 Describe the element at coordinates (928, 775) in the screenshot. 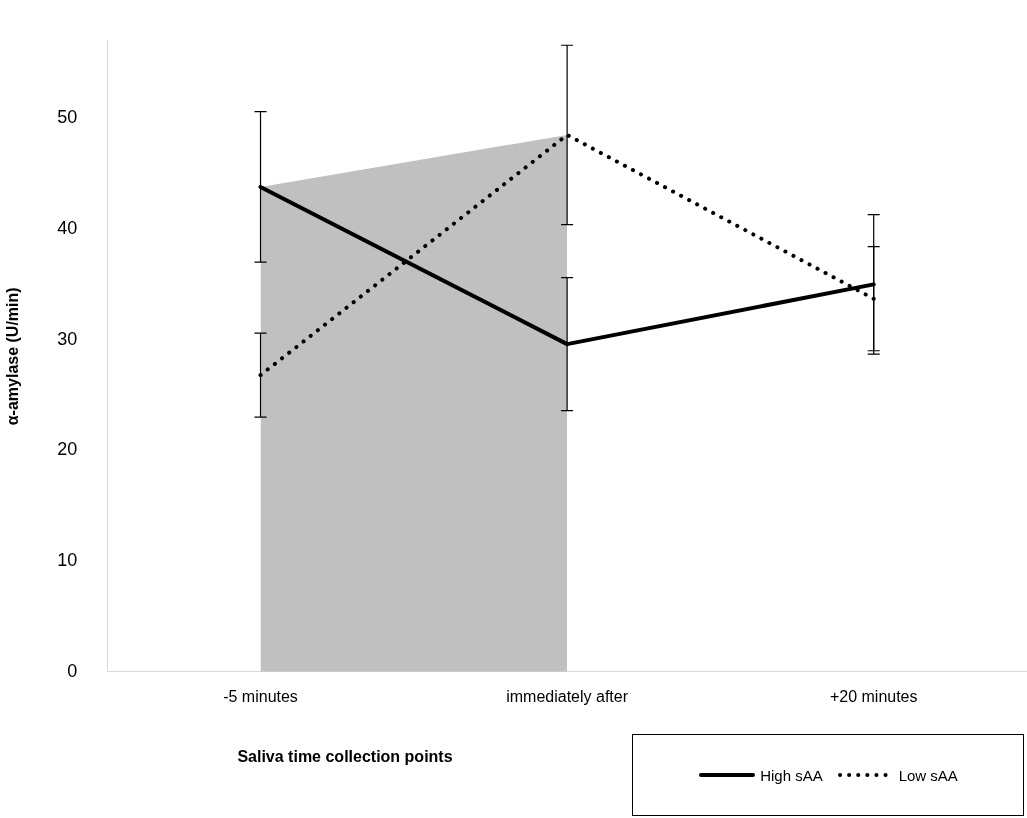

I see `legend-label: Low sAA` at that location.